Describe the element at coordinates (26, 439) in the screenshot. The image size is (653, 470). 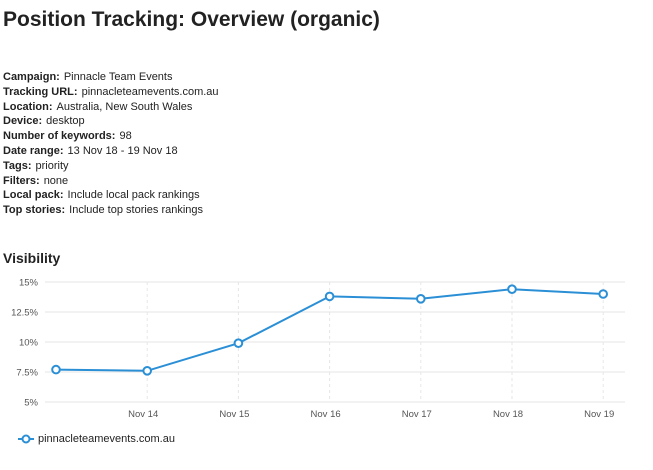
I see `legend-marker-icon` at that location.